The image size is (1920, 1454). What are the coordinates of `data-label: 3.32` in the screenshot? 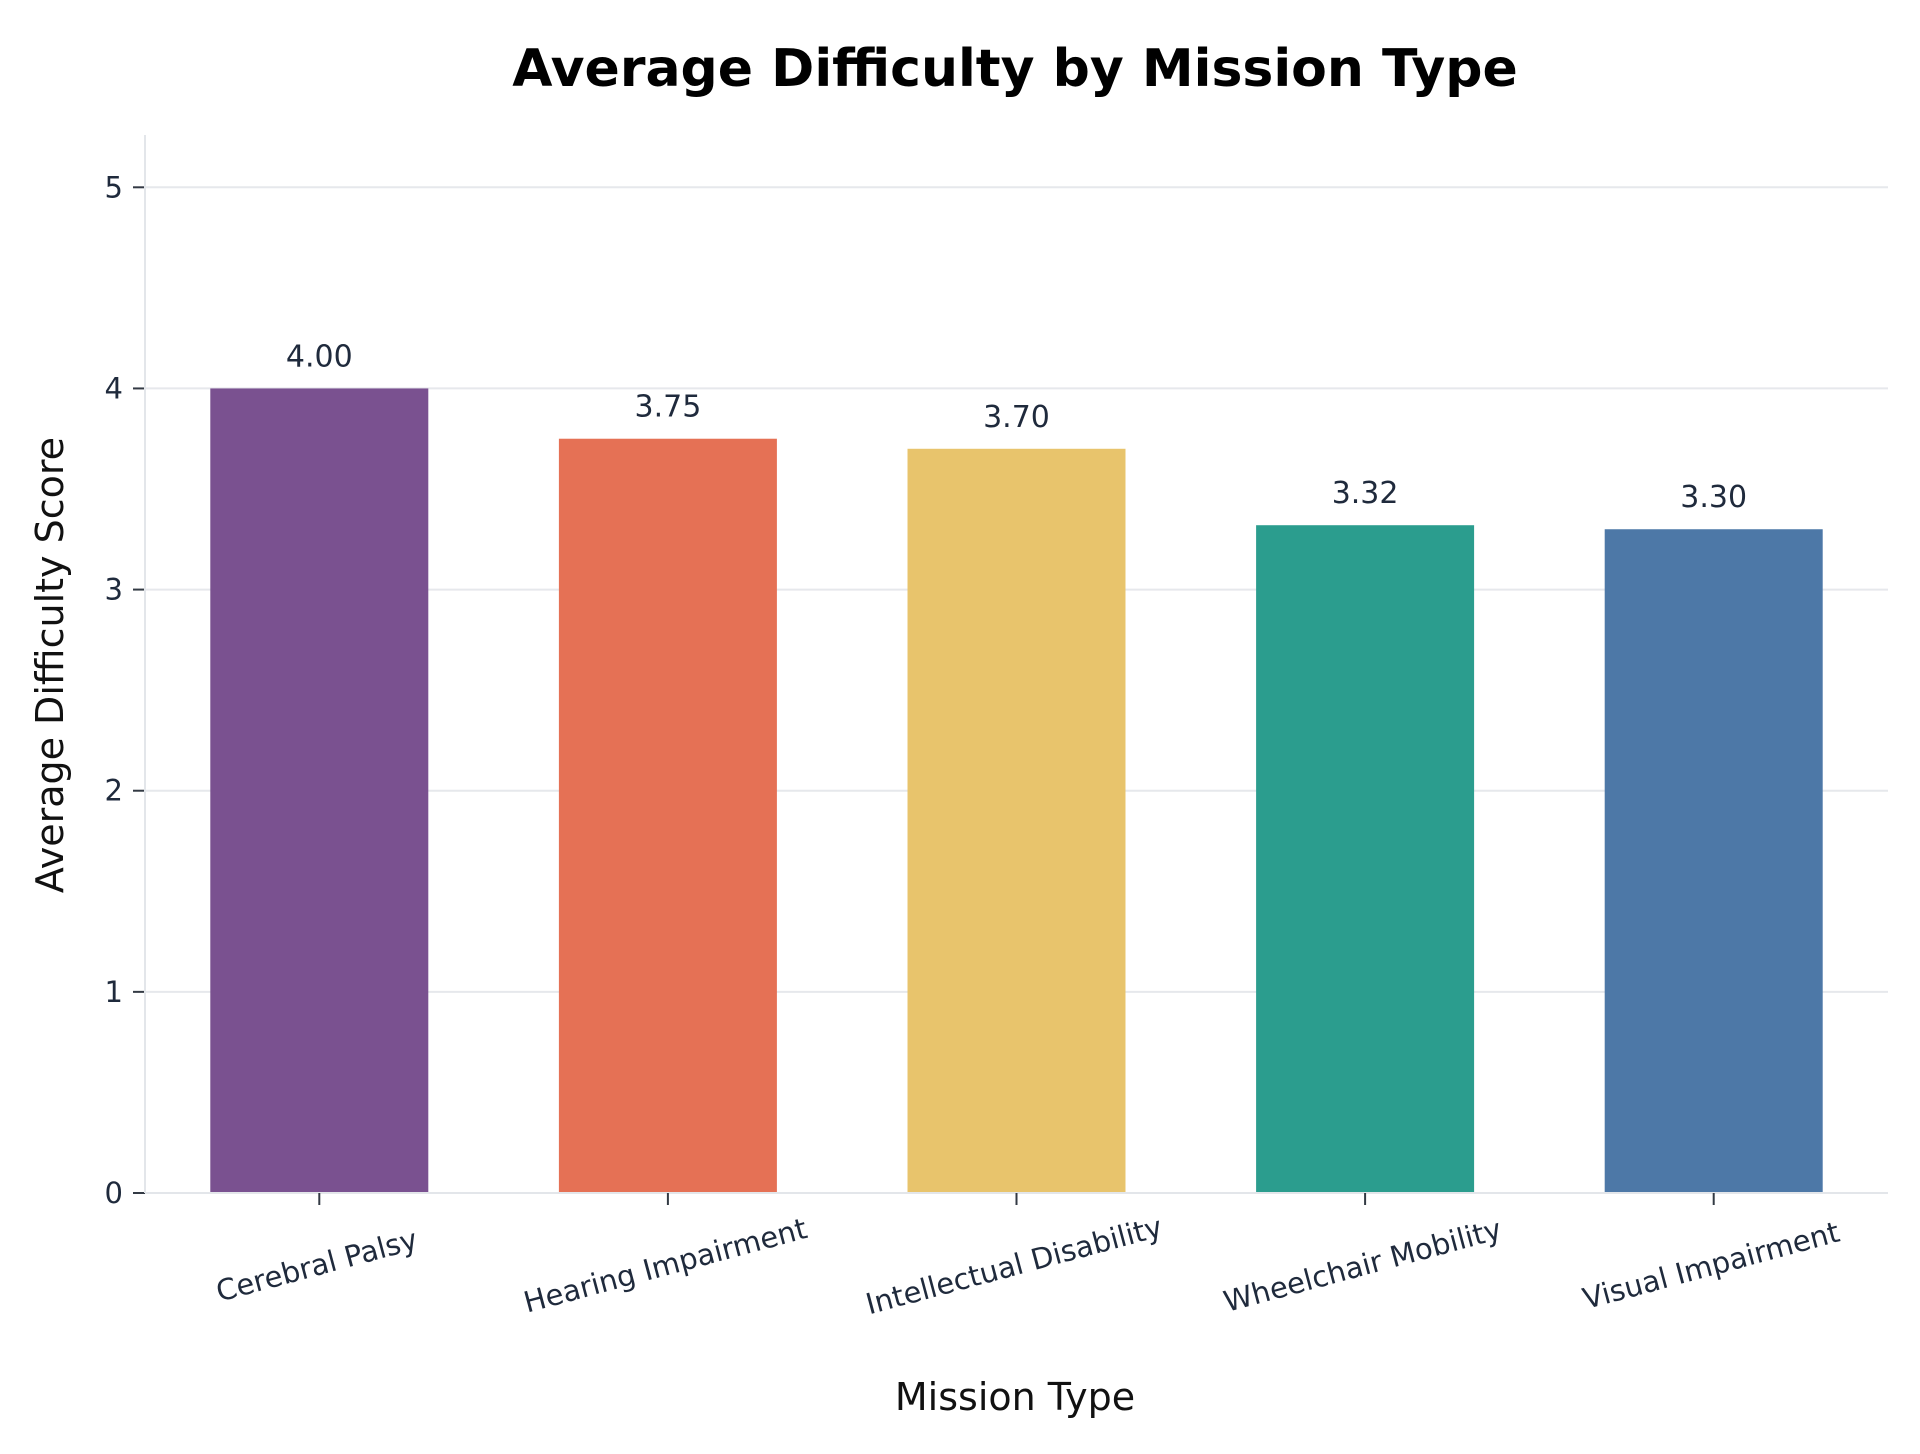 It's located at (1365, 493).